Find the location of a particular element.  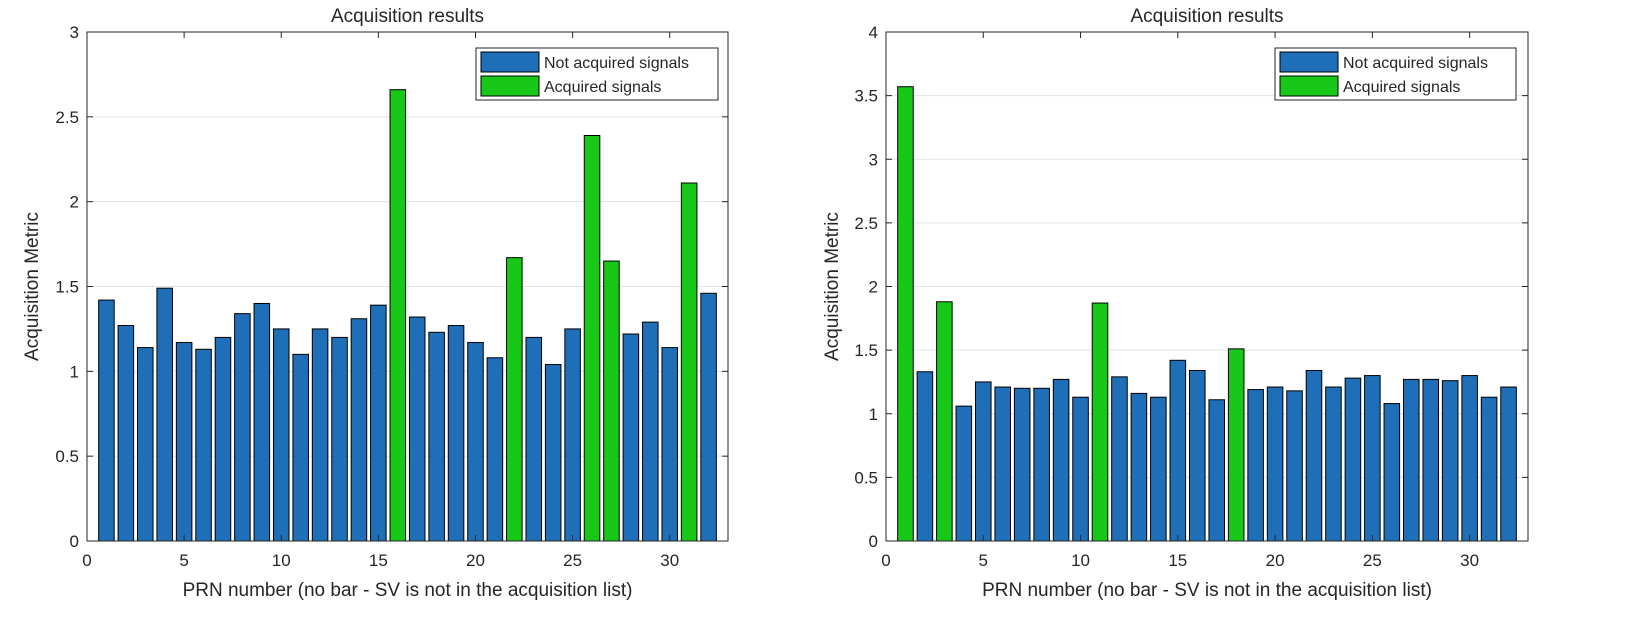

xtick-label-4: 20 is located at coordinates (475, 560).